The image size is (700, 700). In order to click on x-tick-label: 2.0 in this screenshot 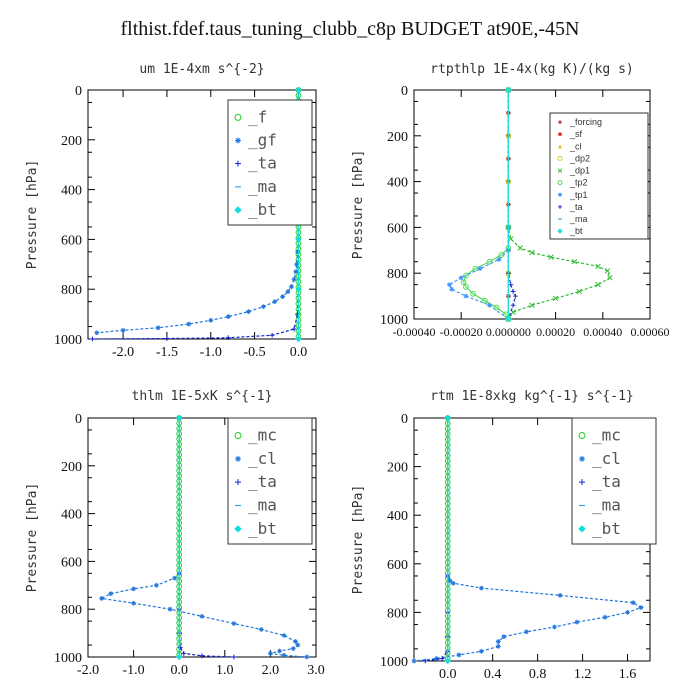, I will do `click(271, 670)`.